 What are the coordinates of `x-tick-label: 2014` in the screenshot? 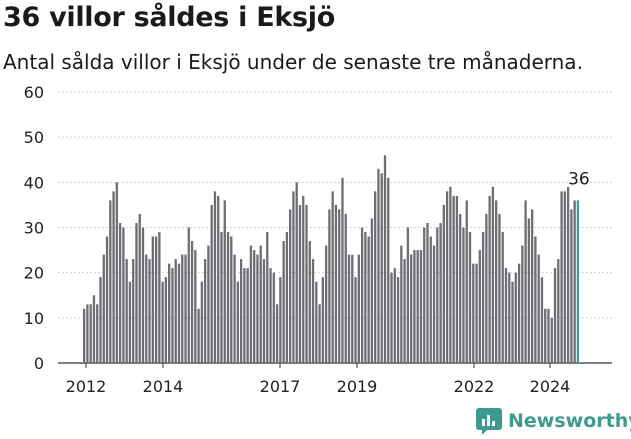 It's located at (163, 386).